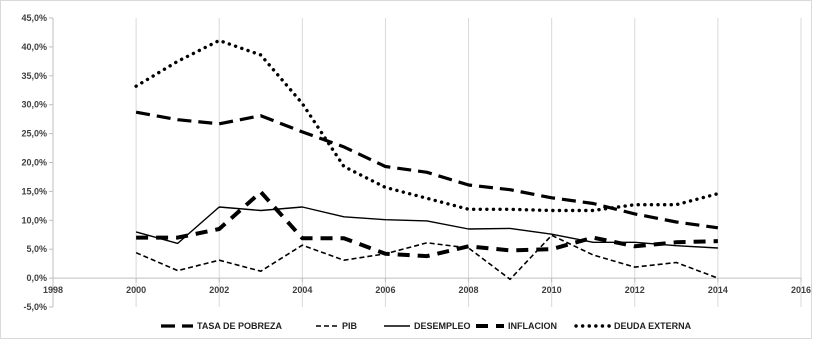 The height and width of the screenshot is (340, 813). Describe the element at coordinates (34, 220) in the screenshot. I see `y-tick-label: 10,0%` at that location.